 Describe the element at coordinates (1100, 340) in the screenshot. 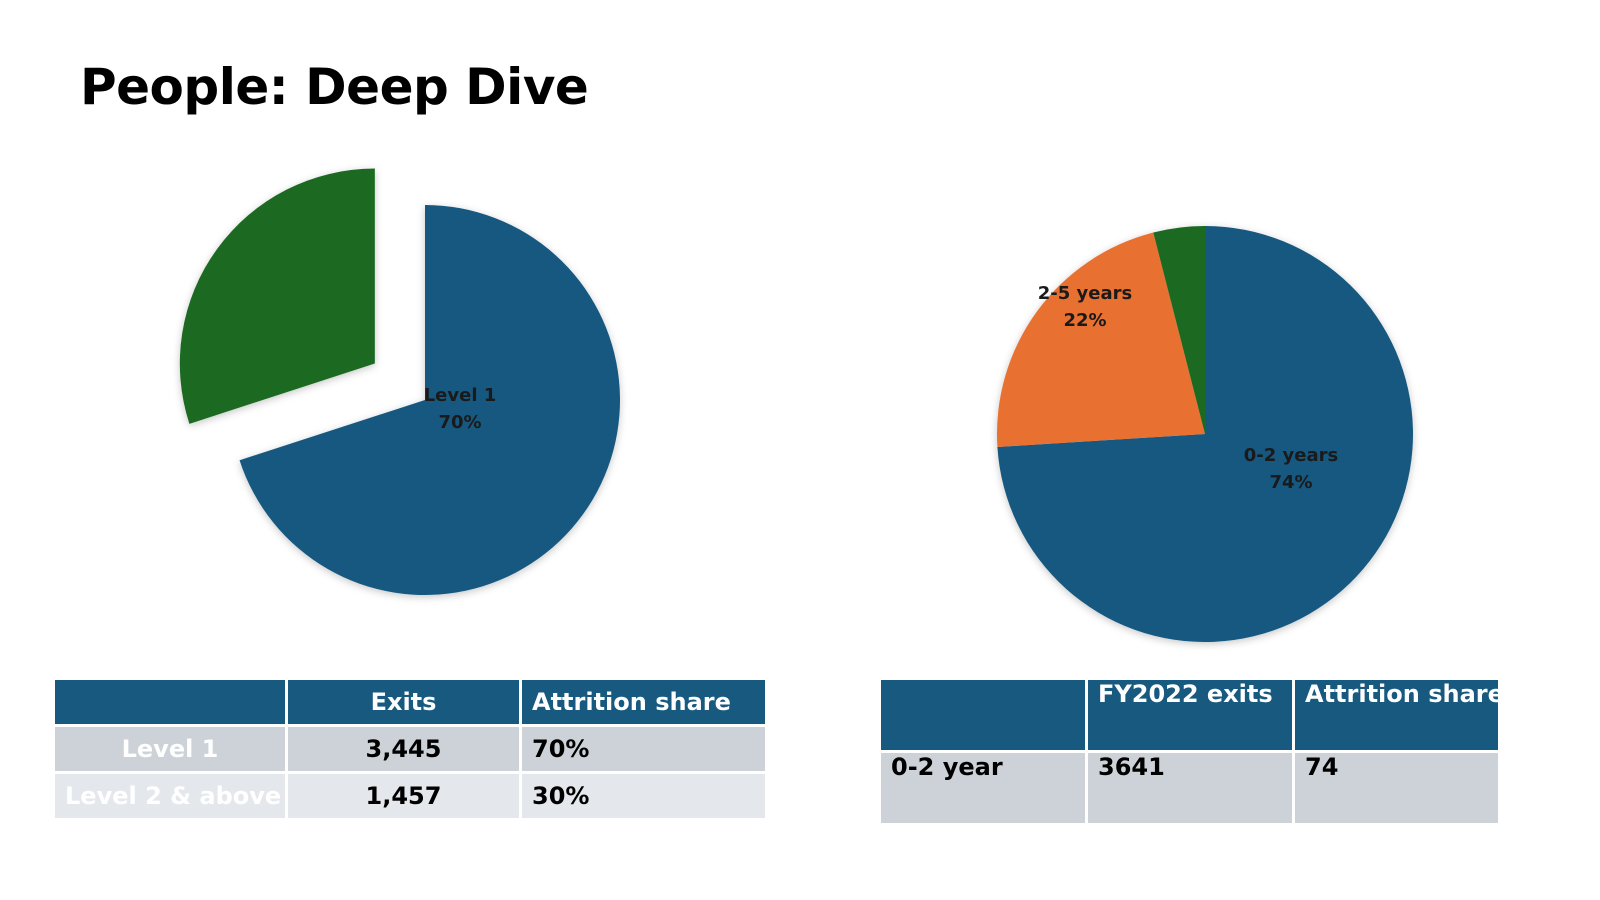

I see `pie-slice-2-5-years` at that location.